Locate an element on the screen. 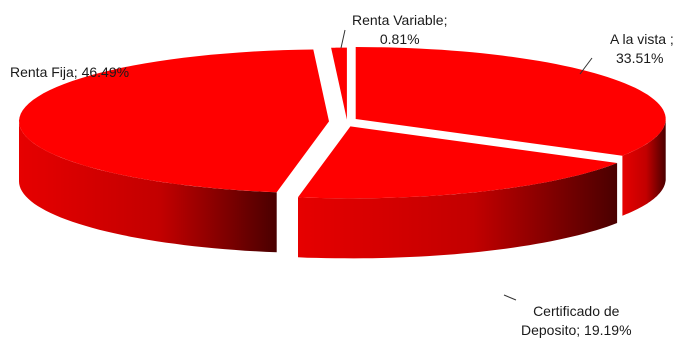  slice-label-certificado: Certificado de Deposito; 19.19% is located at coordinates (576, 320).